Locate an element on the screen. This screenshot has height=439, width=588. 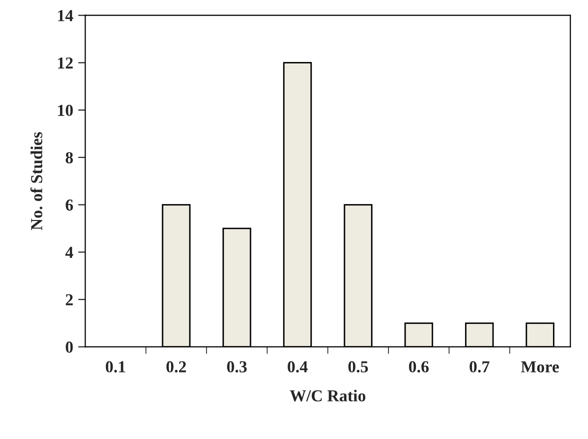
x-tick-label: 0.1 is located at coordinates (116, 366).